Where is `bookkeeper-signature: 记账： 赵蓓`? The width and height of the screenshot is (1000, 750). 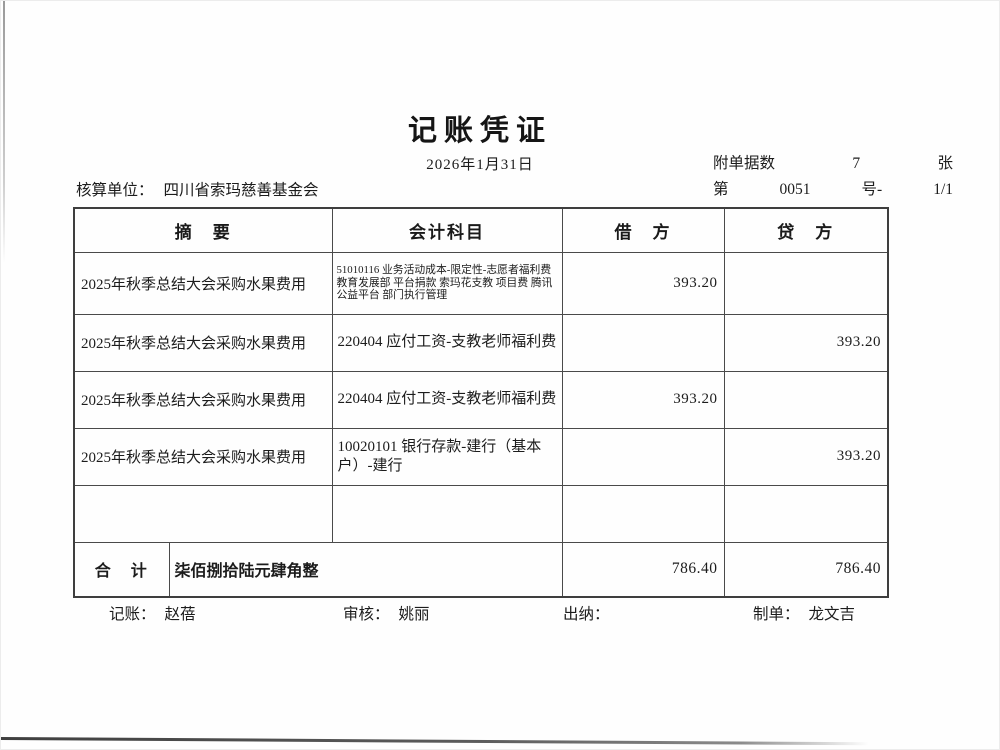 bookkeeper-signature: 记账： 赵蓓 is located at coordinates (152, 613).